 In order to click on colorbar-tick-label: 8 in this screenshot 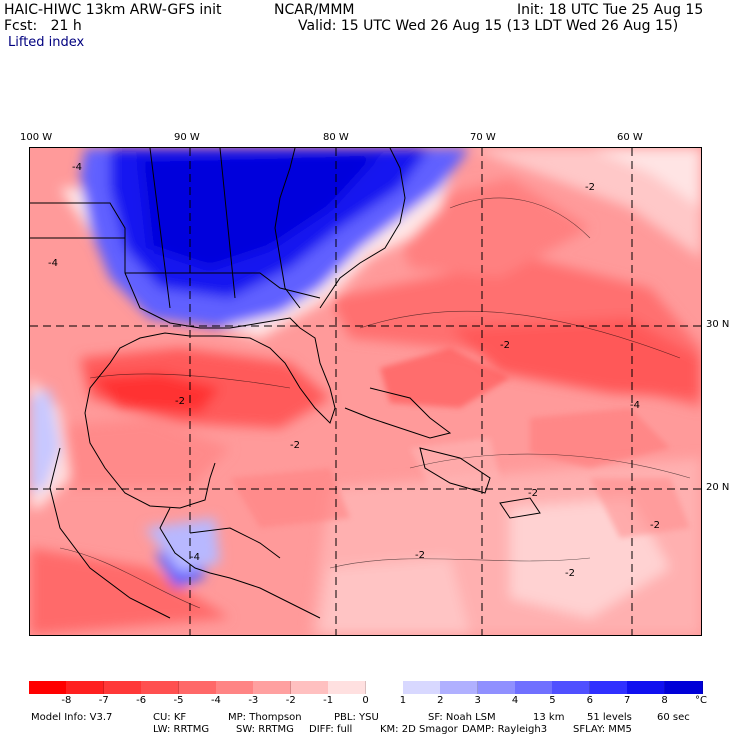, I will do `click(664, 700)`.